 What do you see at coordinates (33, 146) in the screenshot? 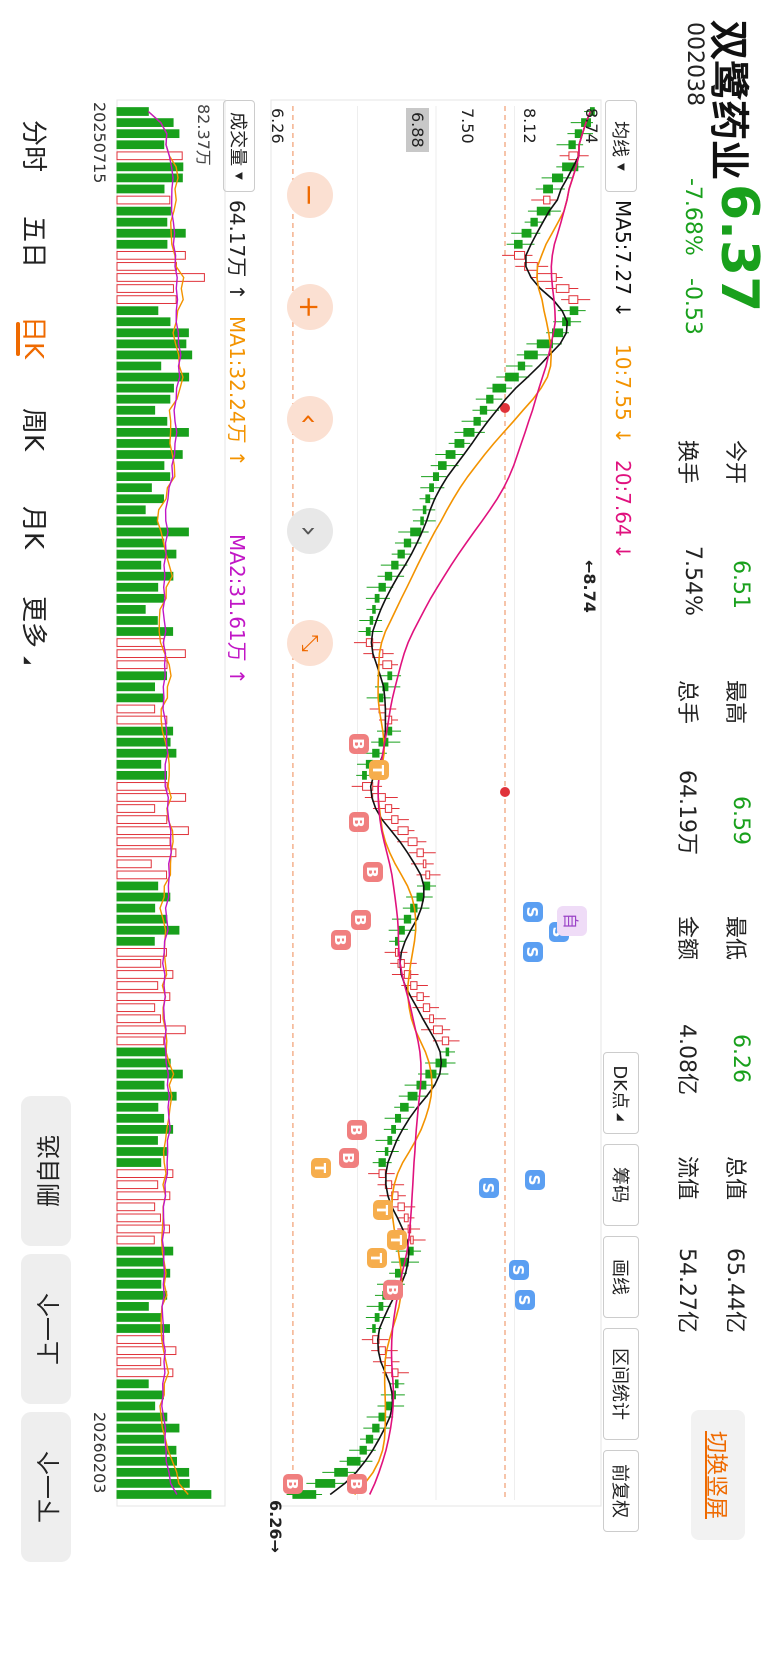
I see `tab-intraday: 分时` at bounding box center [33, 146].